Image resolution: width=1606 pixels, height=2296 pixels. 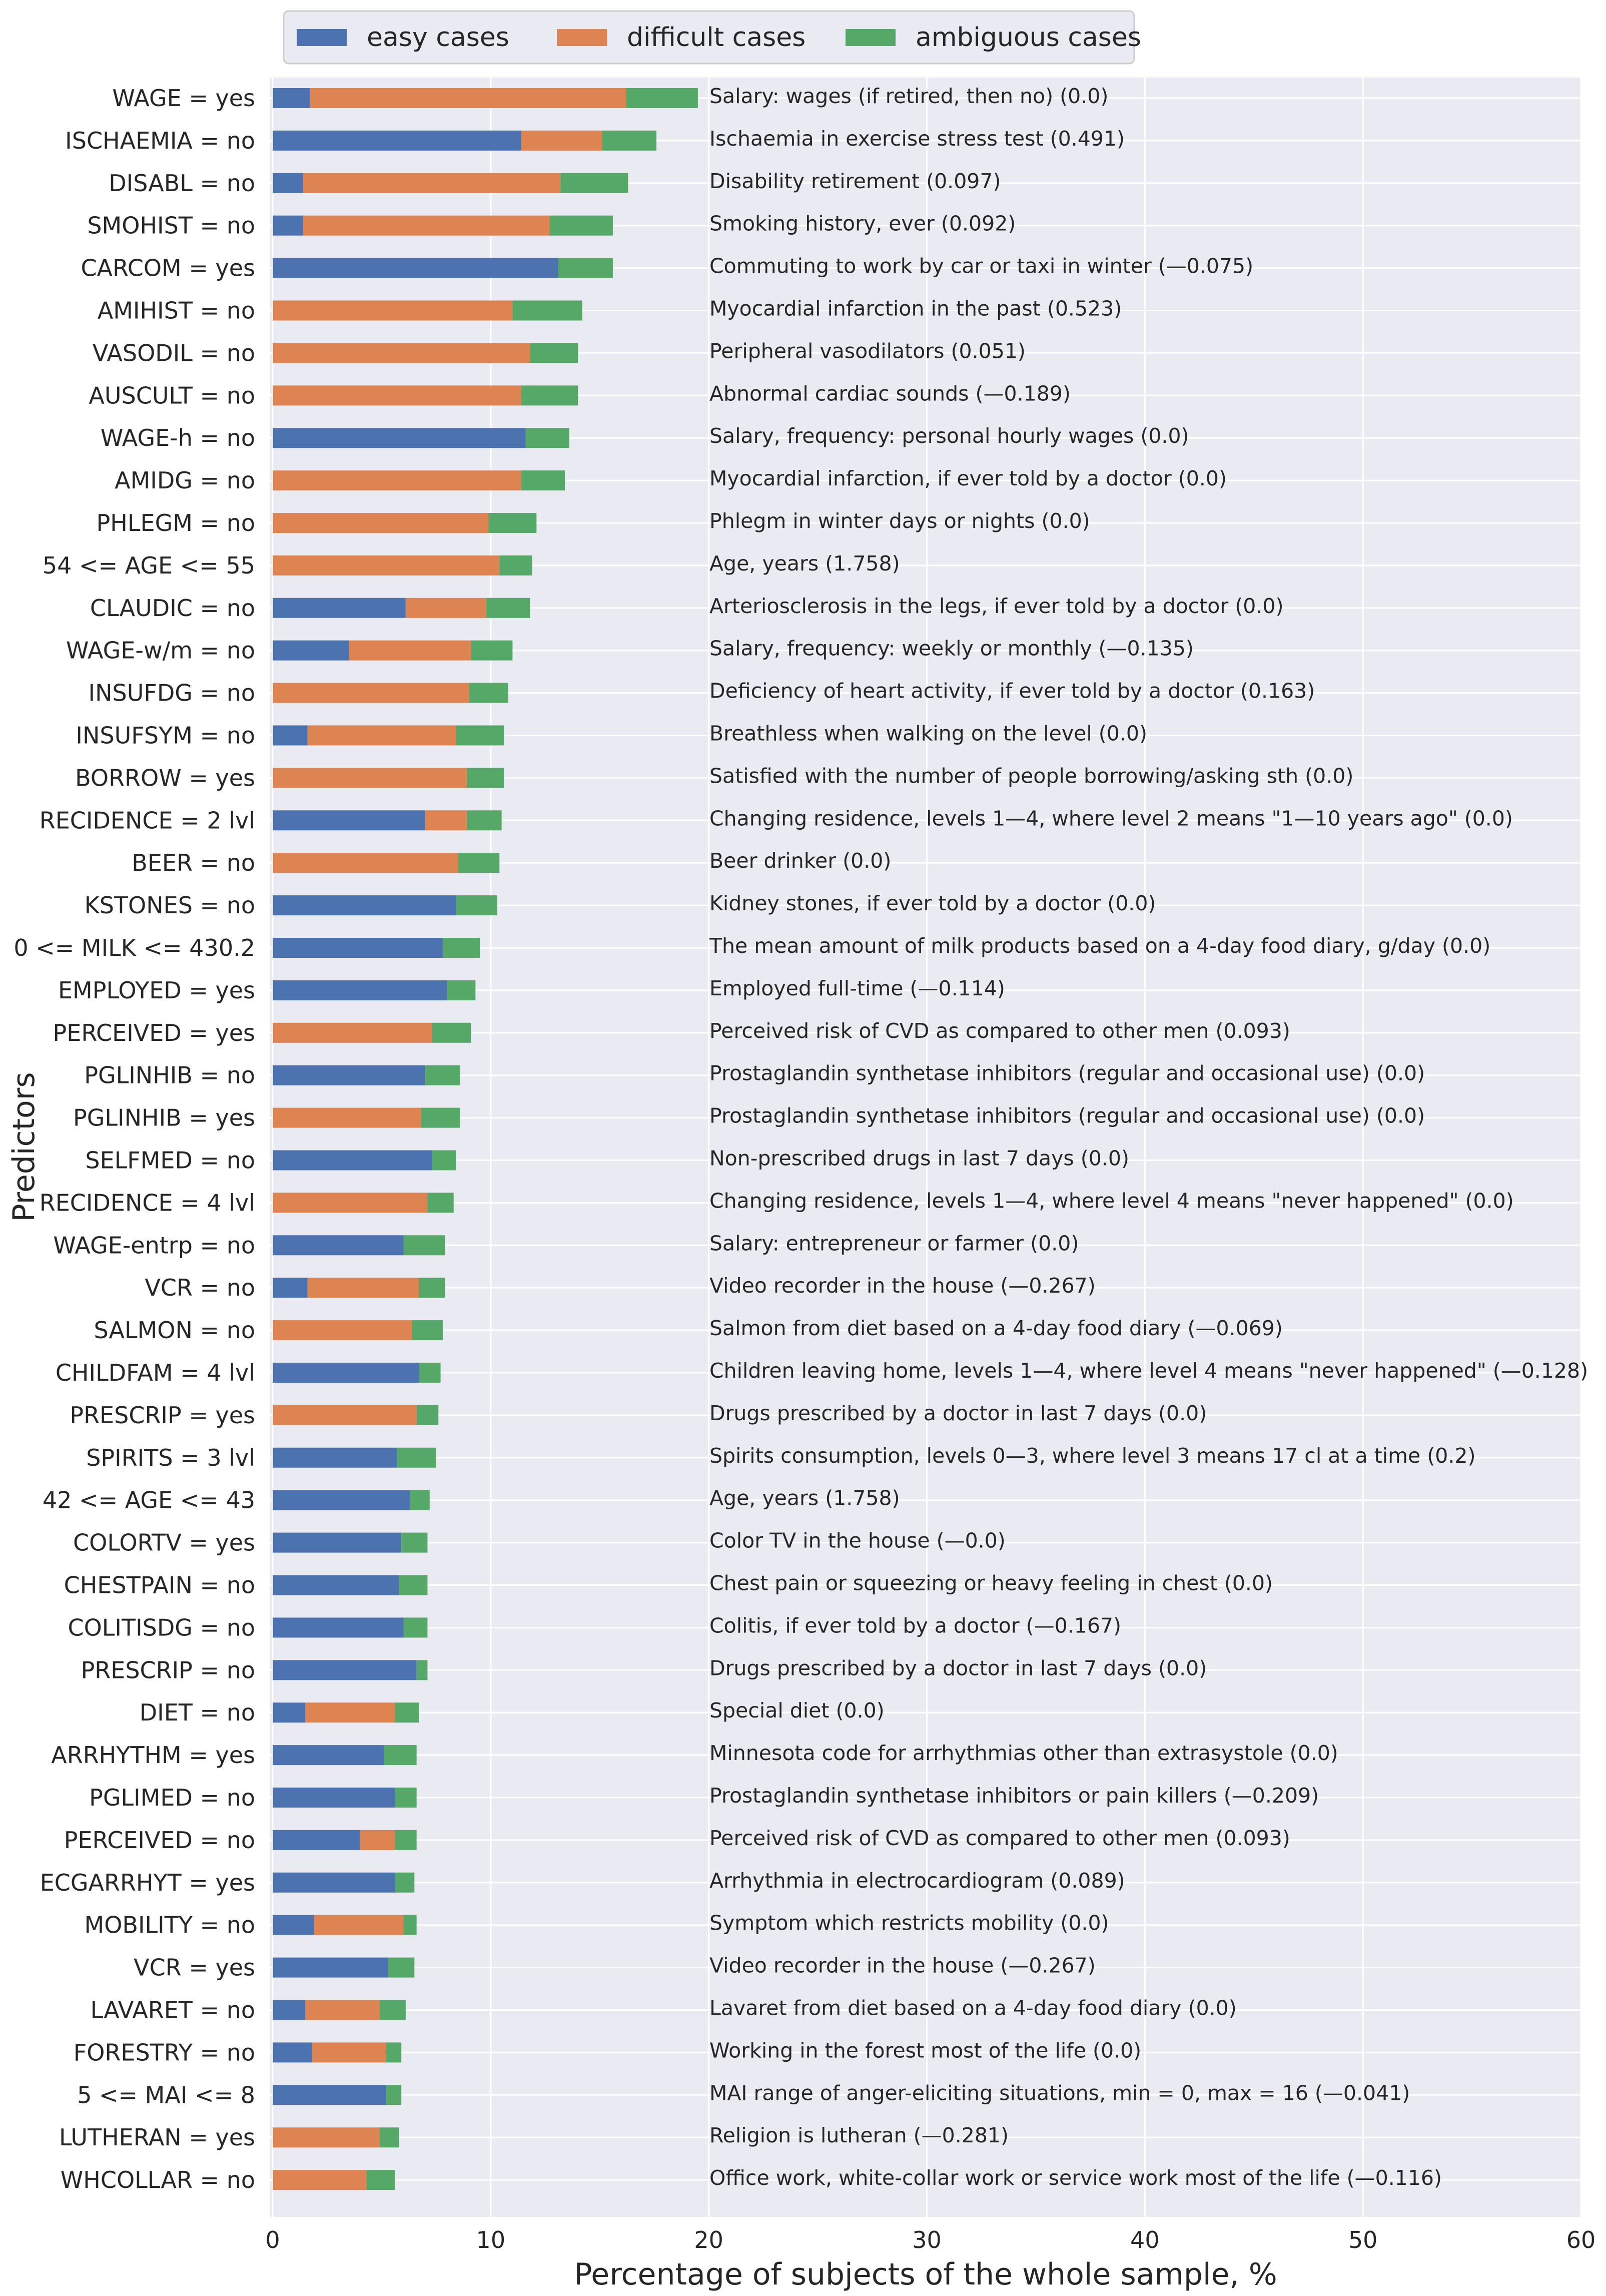 I want to click on y-axis-title: Predictors, so click(x=24, y=1147).